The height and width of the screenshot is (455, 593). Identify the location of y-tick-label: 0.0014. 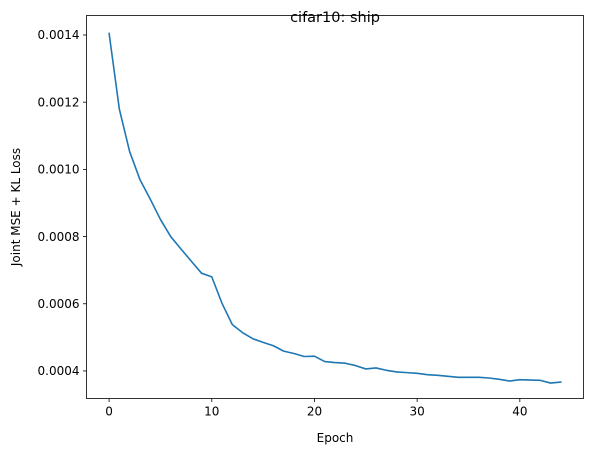
(59, 35).